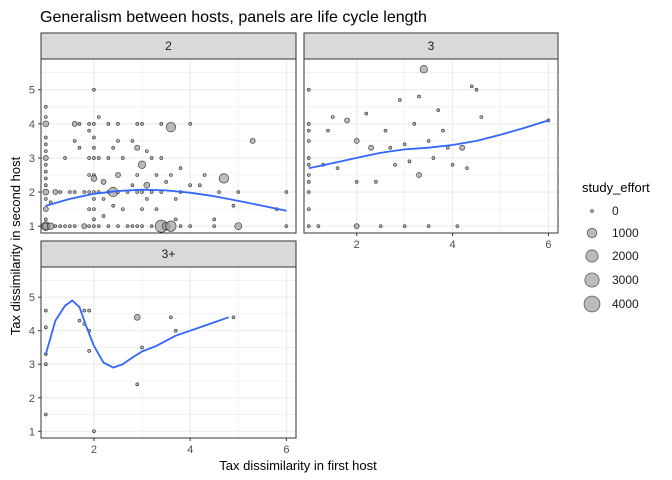 Image resolution: width=672 pixels, height=480 pixels. I want to click on y-tick-label: 1, so click(32, 227).